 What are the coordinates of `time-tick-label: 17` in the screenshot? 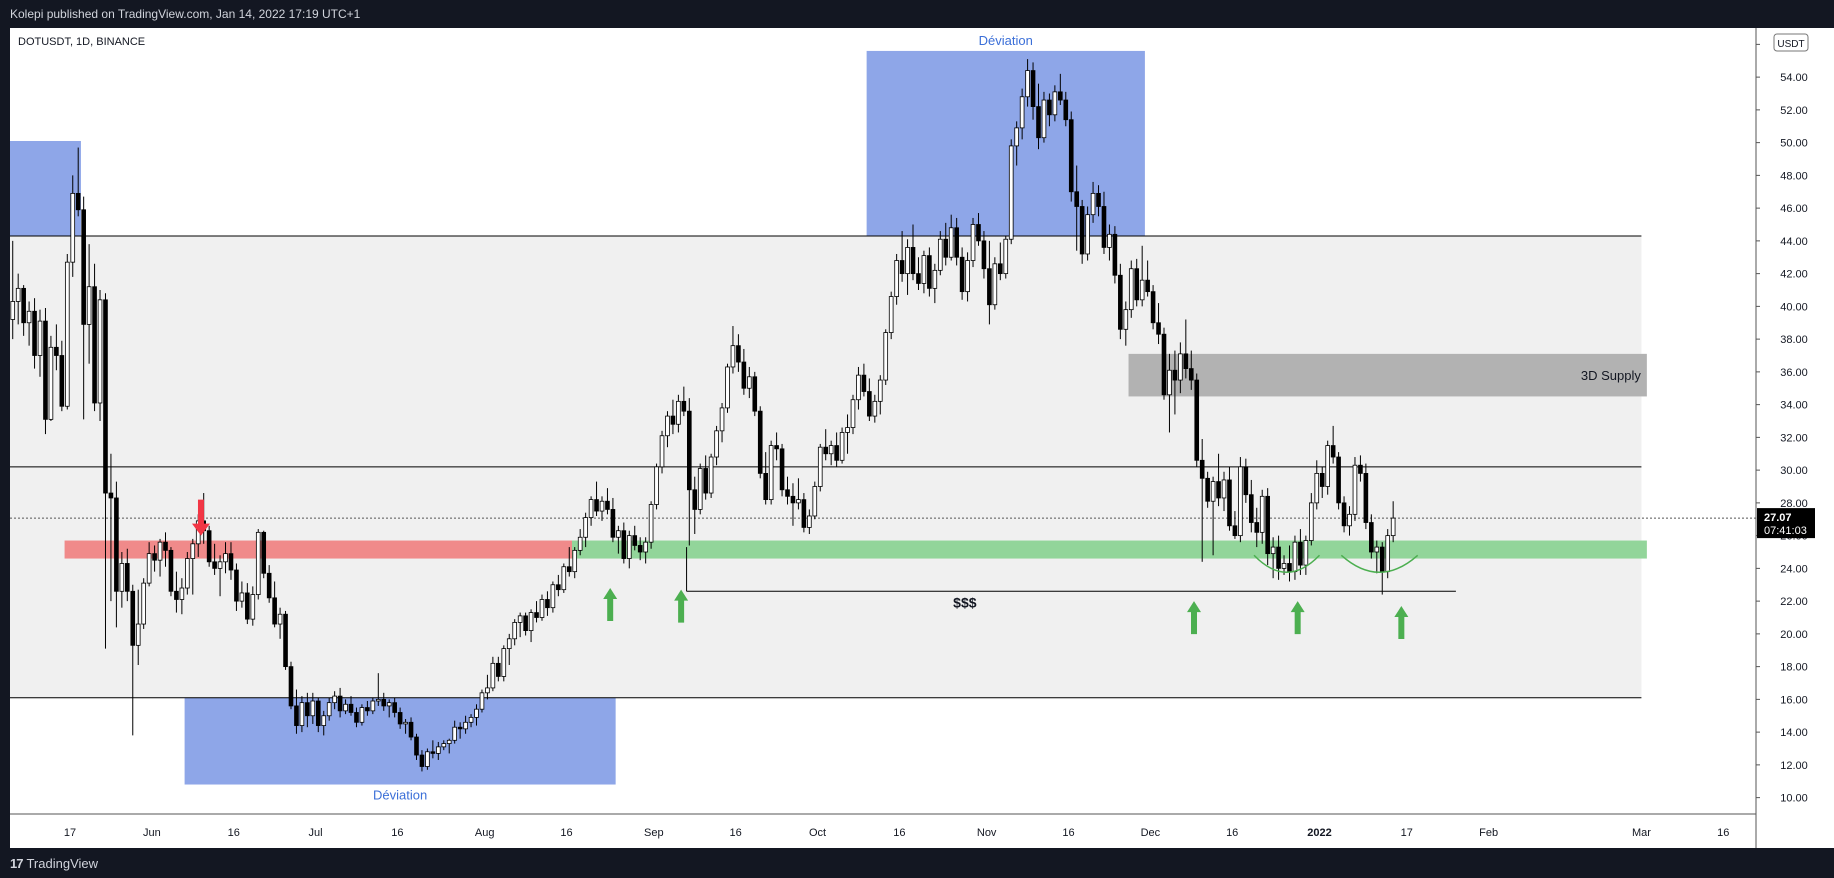 It's located at (70, 833).